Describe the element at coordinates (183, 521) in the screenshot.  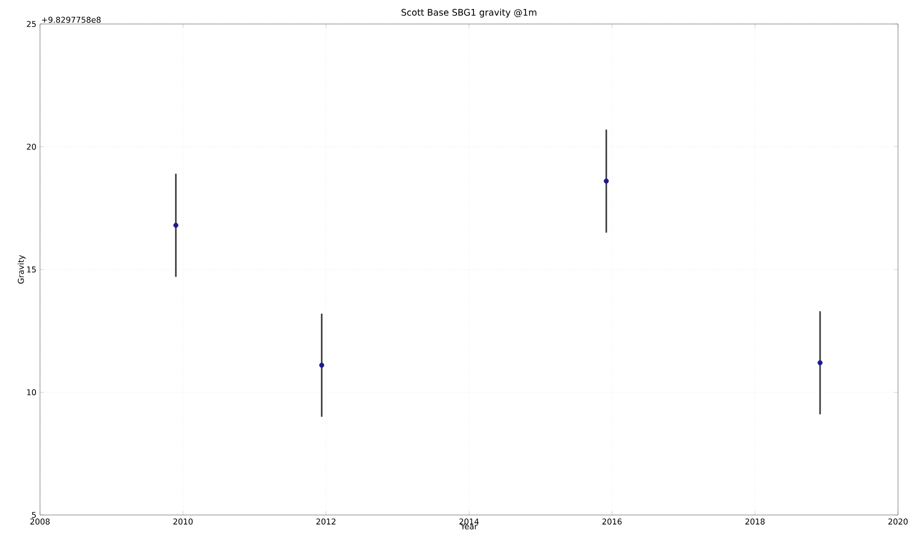
I see `x-tick-label: 2010` at that location.